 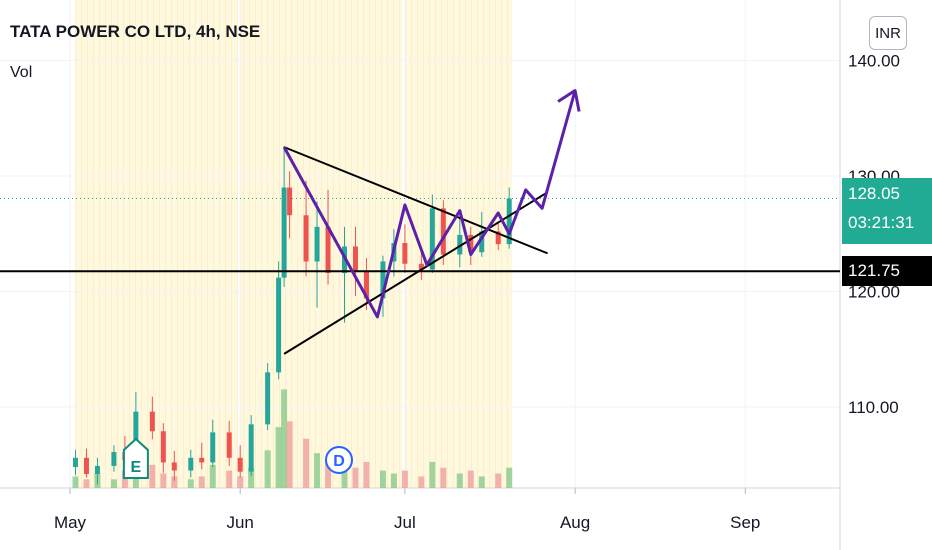 I want to click on earnings-marker-shape, so click(x=135, y=458).